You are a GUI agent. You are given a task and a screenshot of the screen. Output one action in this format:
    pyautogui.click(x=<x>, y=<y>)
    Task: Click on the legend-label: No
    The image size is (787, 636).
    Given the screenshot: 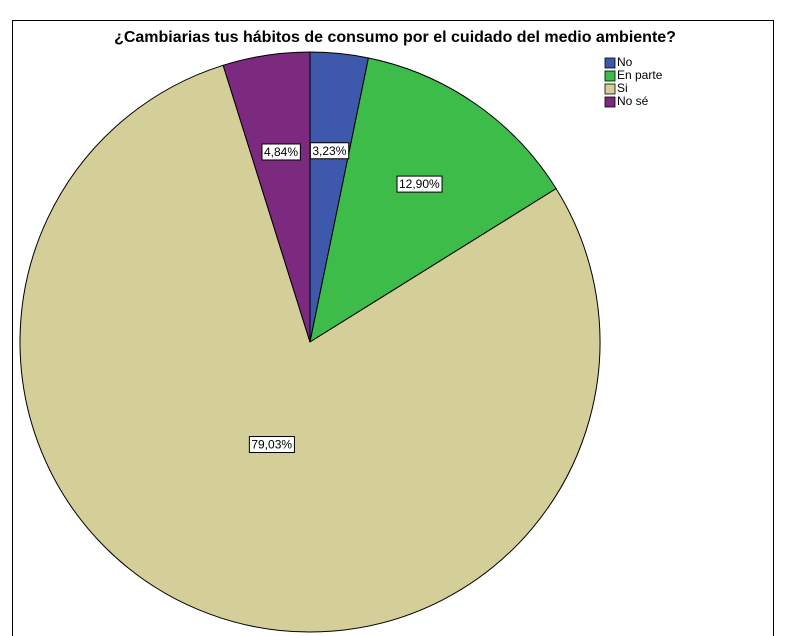 What is the action you would take?
    pyautogui.click(x=625, y=62)
    